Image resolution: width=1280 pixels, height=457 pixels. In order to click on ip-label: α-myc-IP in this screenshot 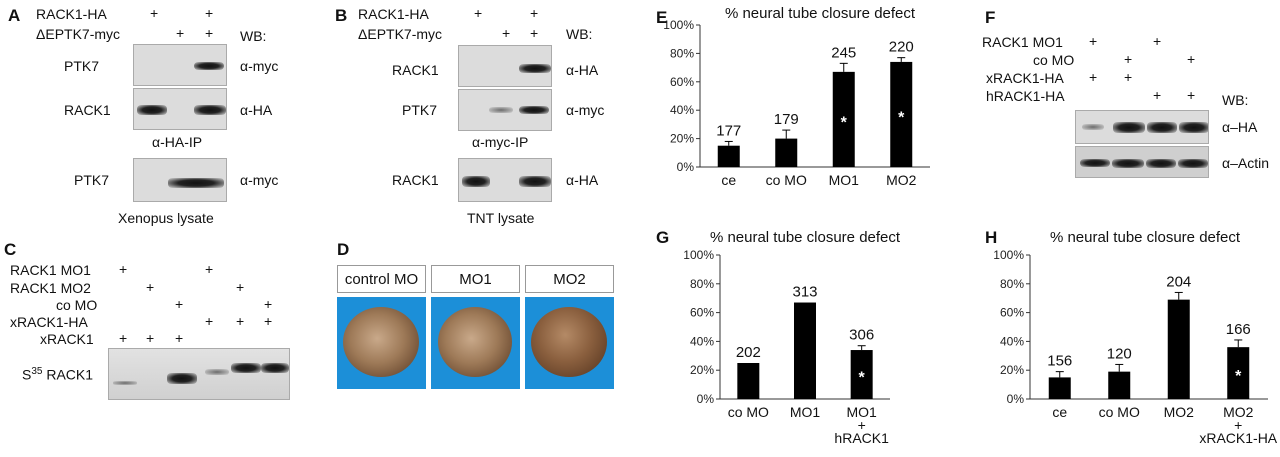, I will do `click(500, 142)`.